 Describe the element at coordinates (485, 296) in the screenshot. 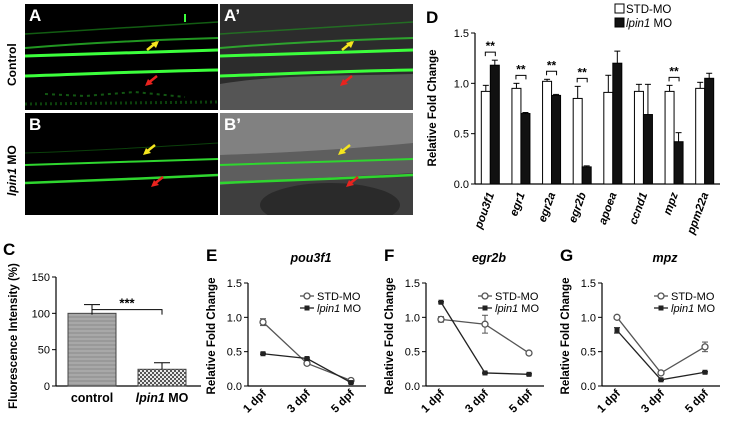

I see `F-legend-marker-std` at that location.